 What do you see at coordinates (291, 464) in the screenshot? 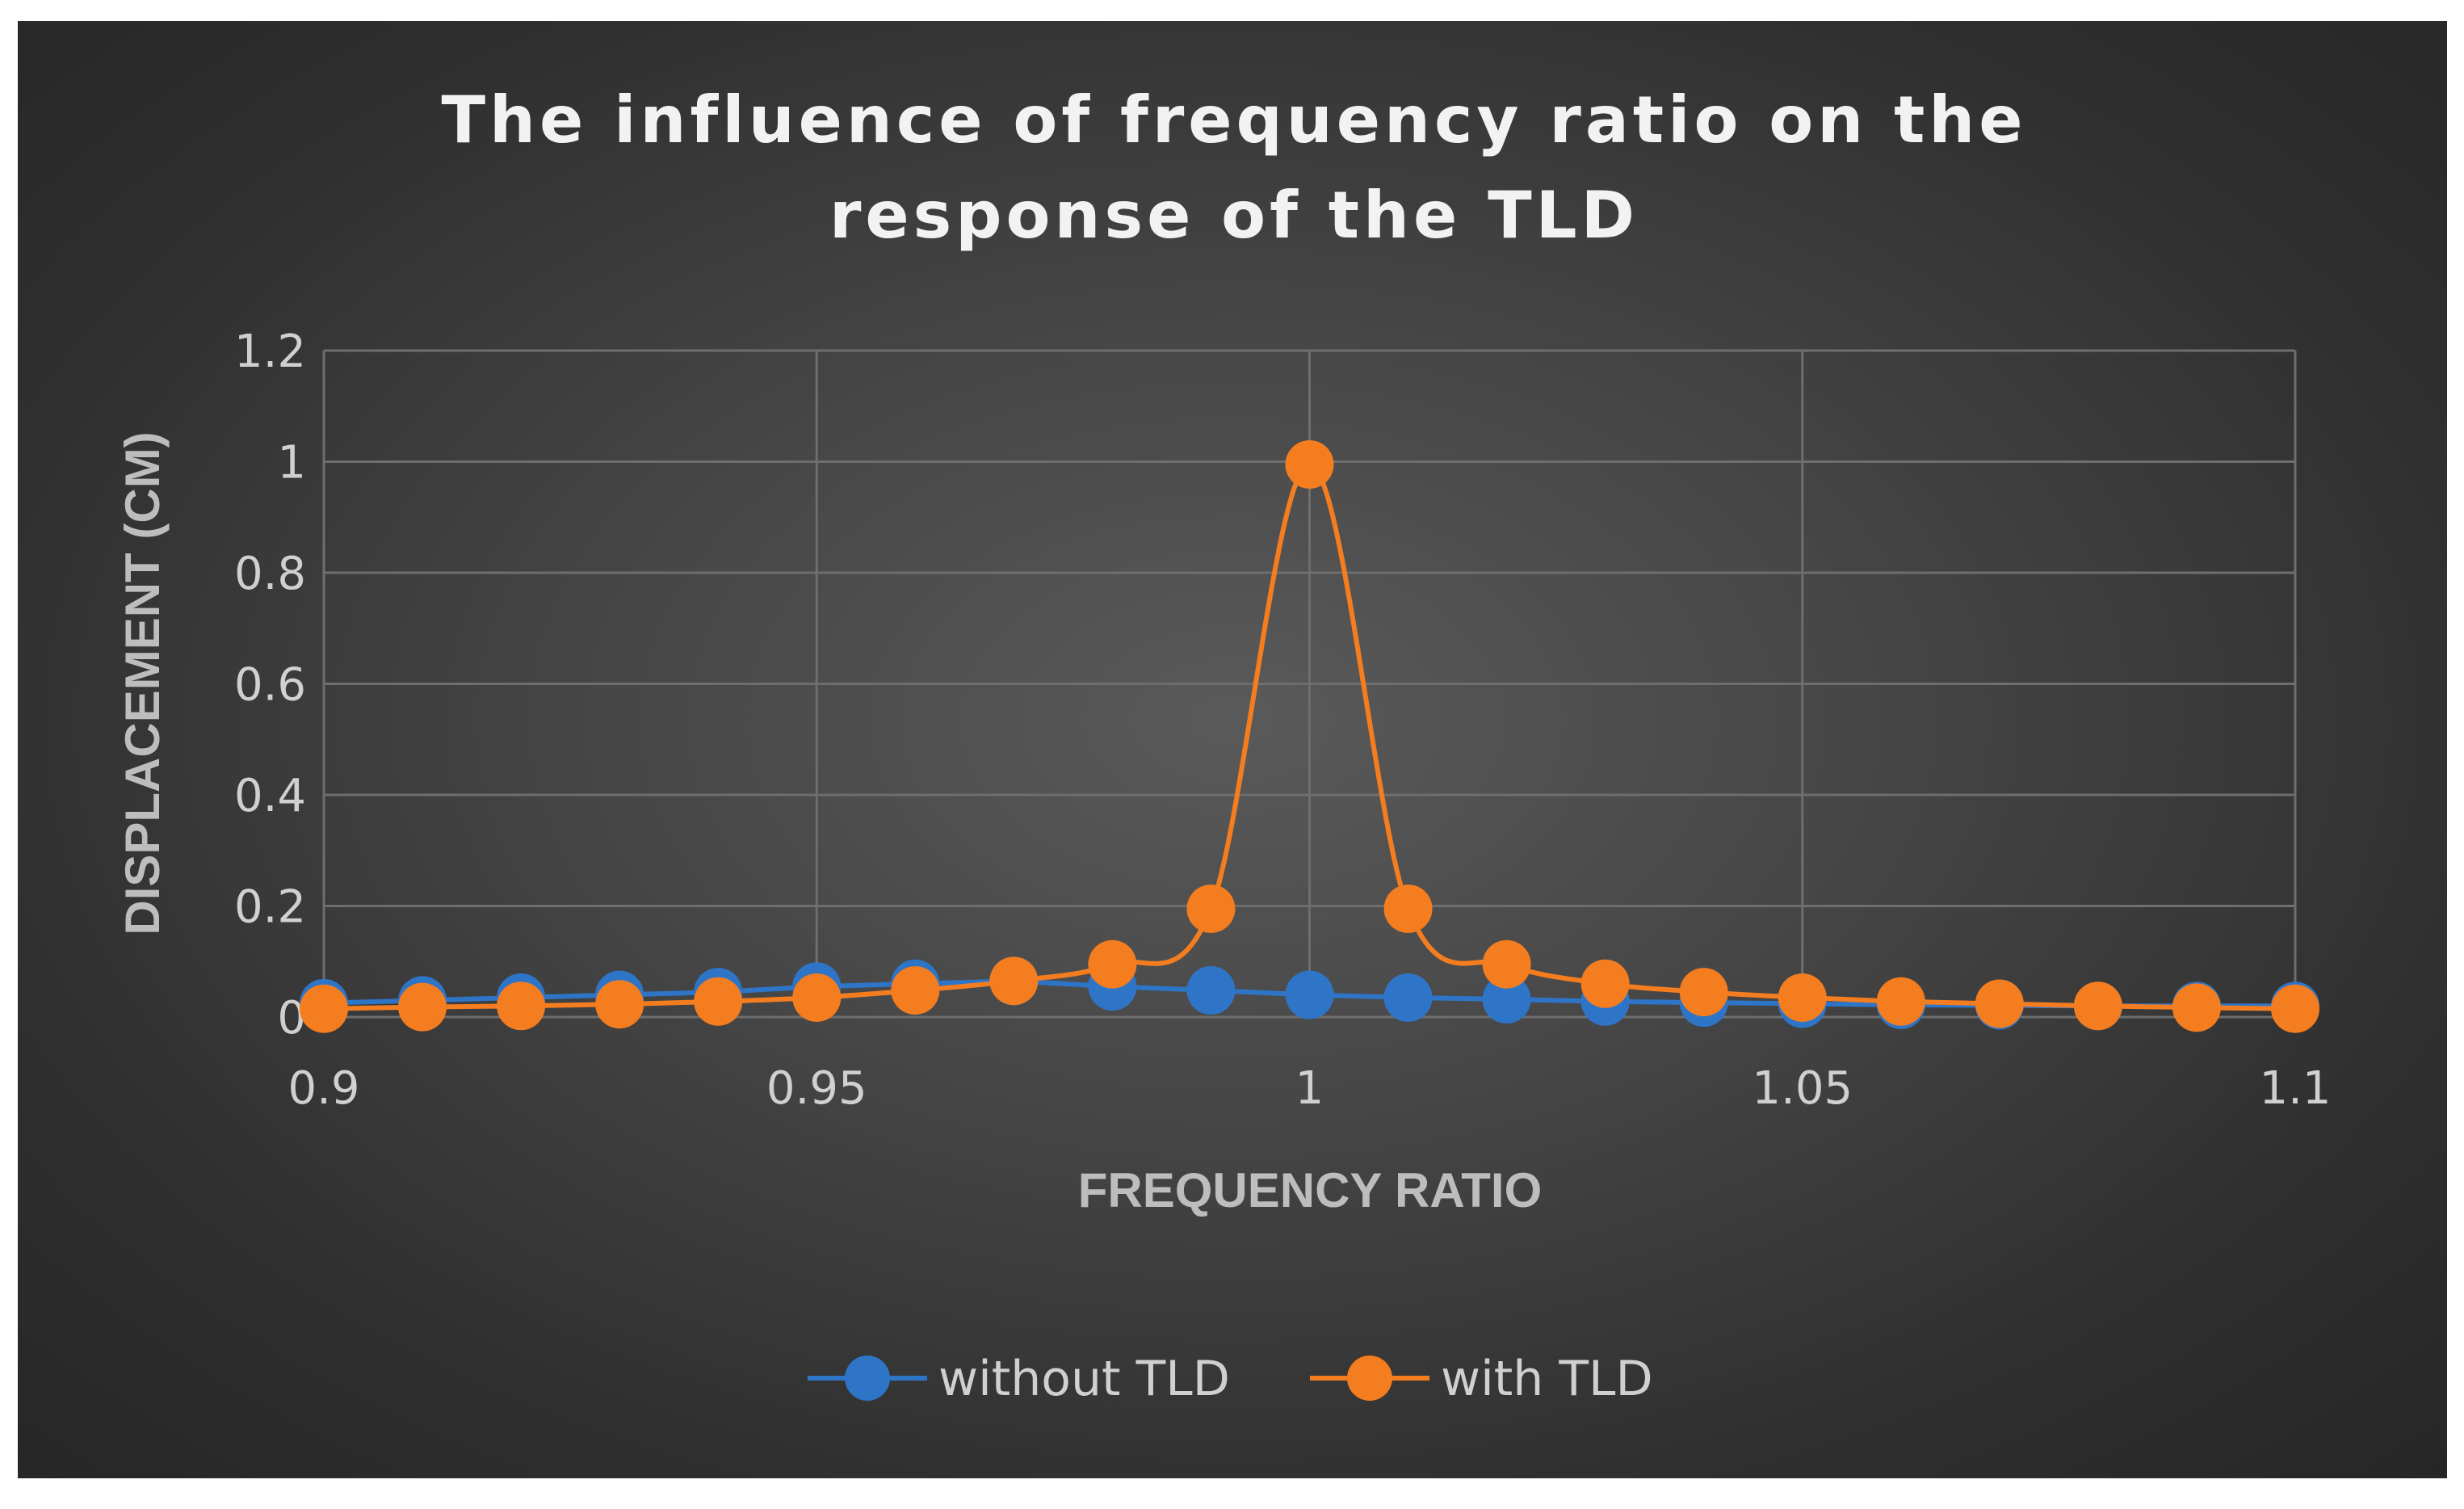
I see `y-tick-label: 1` at bounding box center [291, 464].